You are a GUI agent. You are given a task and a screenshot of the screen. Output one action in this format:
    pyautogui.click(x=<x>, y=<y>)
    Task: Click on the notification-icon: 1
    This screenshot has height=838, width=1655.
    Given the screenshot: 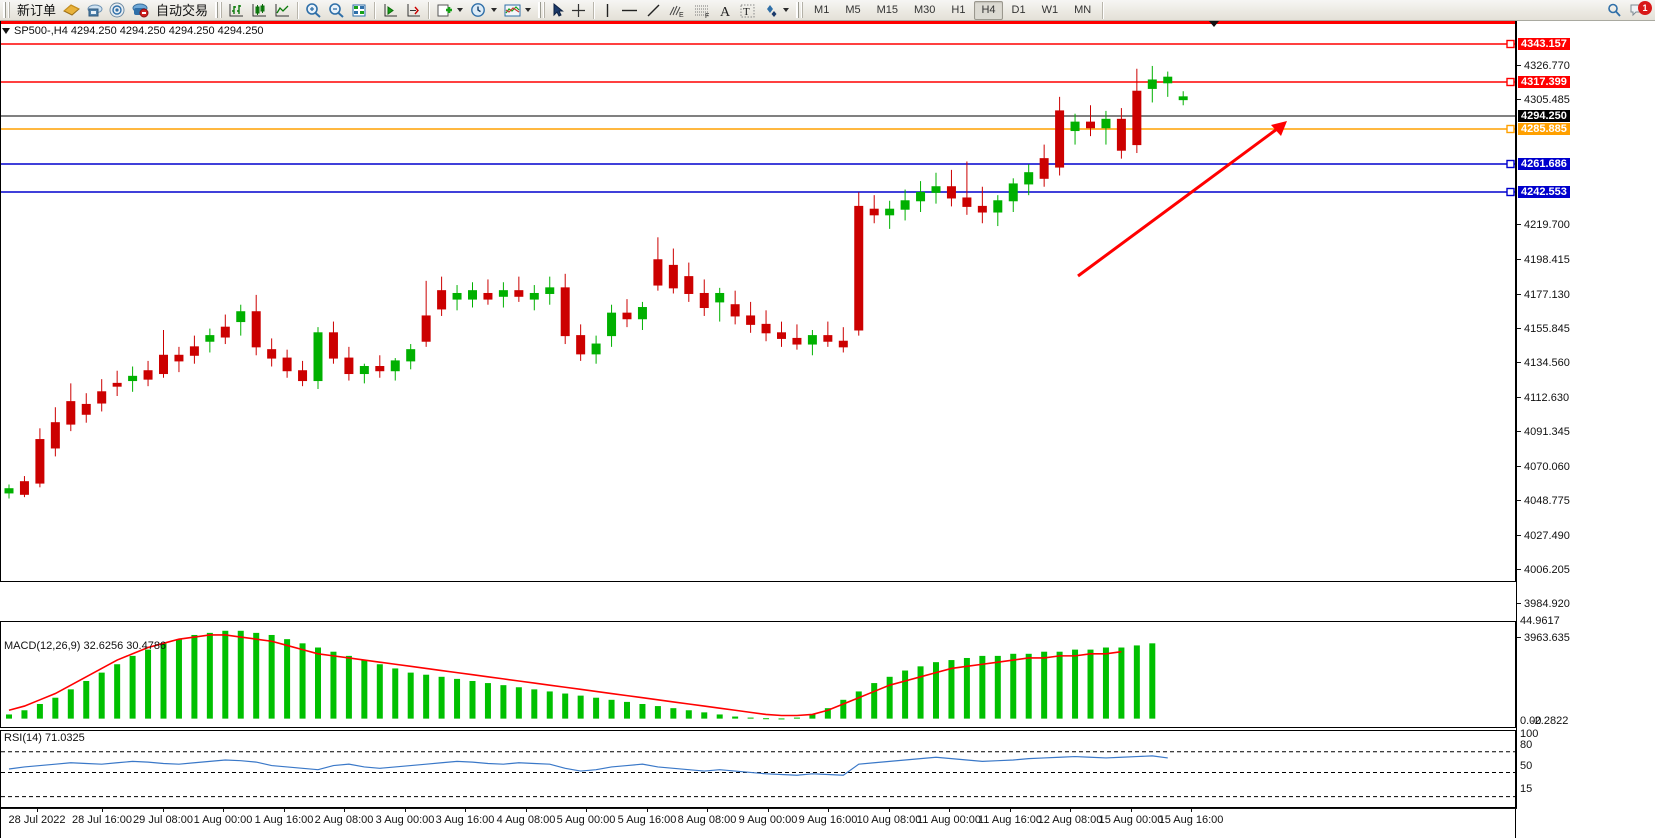 What is the action you would take?
    pyautogui.click(x=1639, y=10)
    